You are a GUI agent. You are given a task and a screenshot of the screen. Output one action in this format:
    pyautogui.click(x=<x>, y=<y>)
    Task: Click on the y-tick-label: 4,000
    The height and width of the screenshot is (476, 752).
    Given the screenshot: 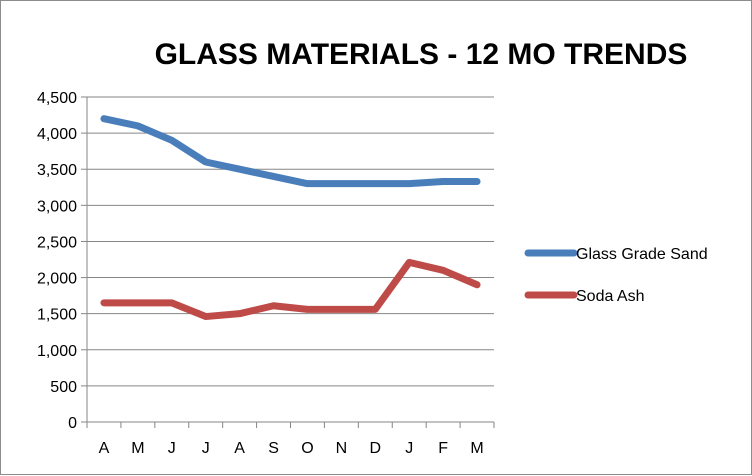 What is the action you would take?
    pyautogui.click(x=57, y=134)
    